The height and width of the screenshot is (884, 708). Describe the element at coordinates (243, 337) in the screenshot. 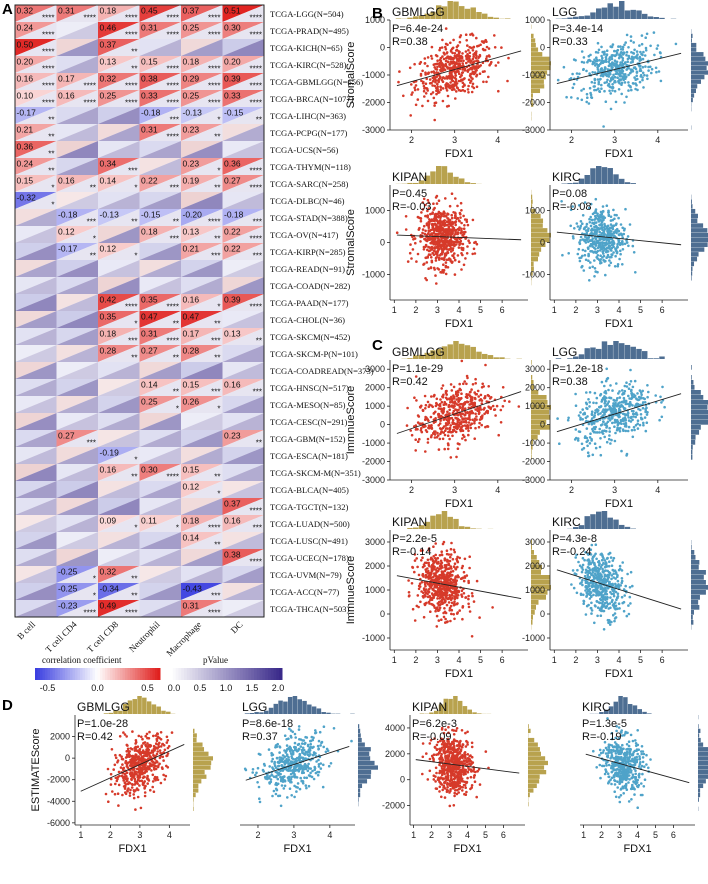

I see `heatmap-cell: 0.13**` at that location.